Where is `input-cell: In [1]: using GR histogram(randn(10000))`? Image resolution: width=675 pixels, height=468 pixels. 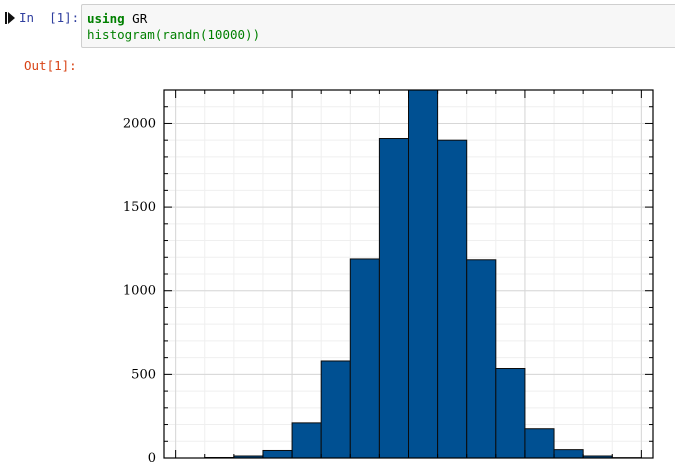
input-cell: In [1]: using GR histogram(randn(10000)) is located at coordinates (337, 26).